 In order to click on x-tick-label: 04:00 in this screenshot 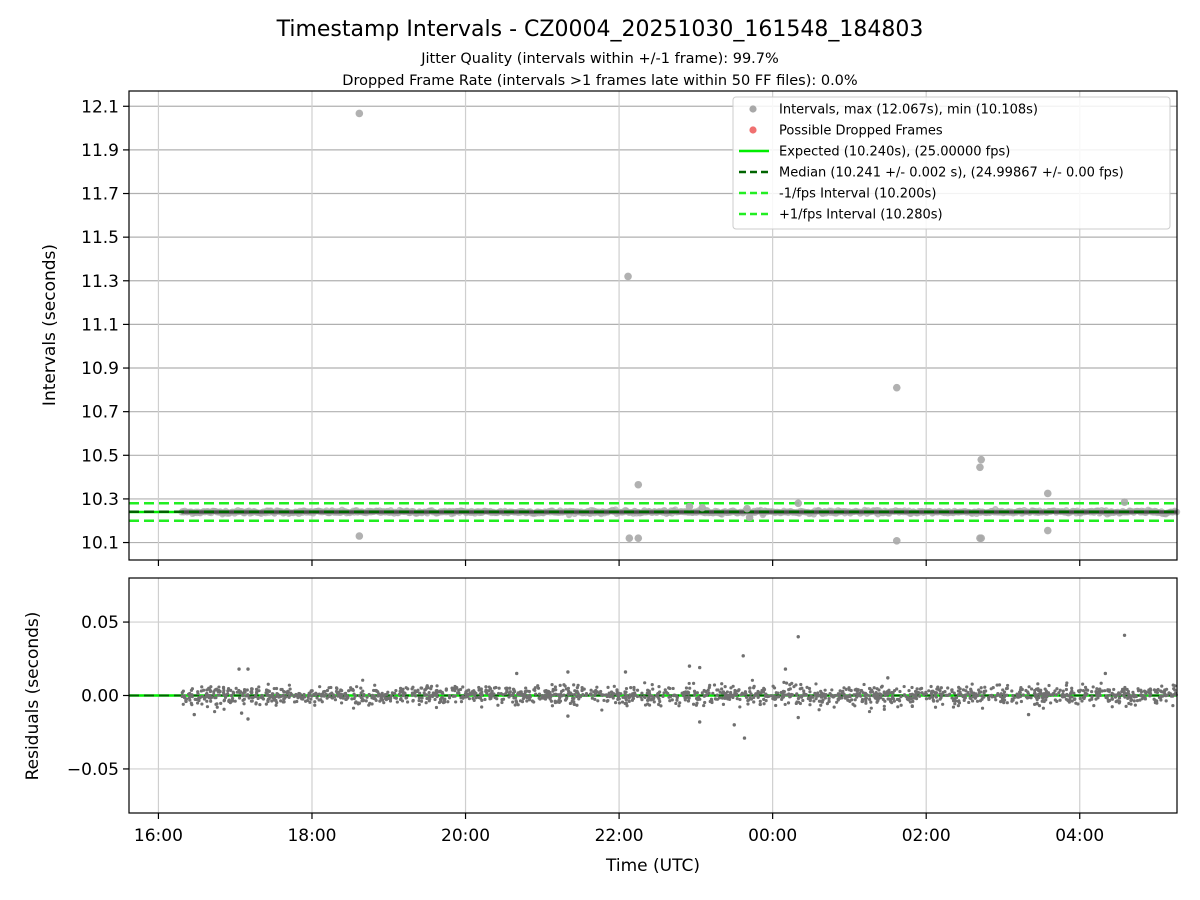, I will do `click(1079, 836)`.